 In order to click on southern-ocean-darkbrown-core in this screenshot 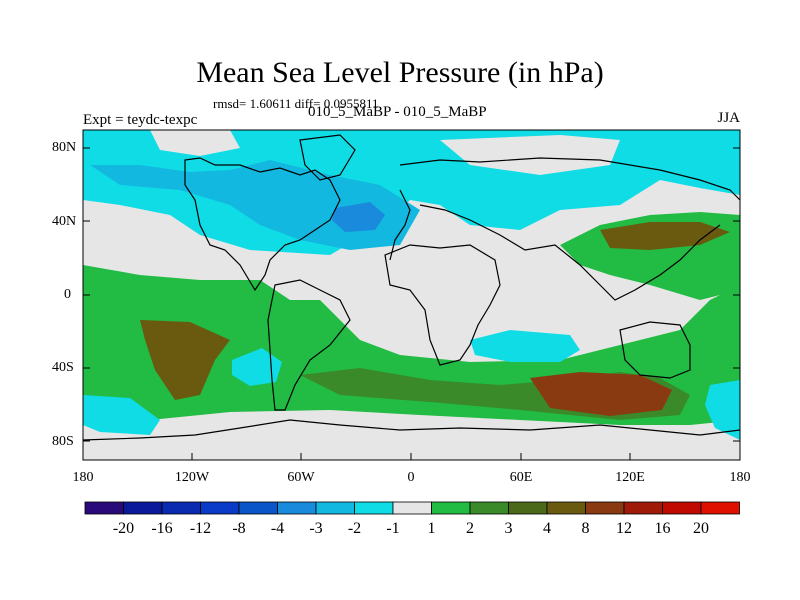, I will do `click(601, 394)`.